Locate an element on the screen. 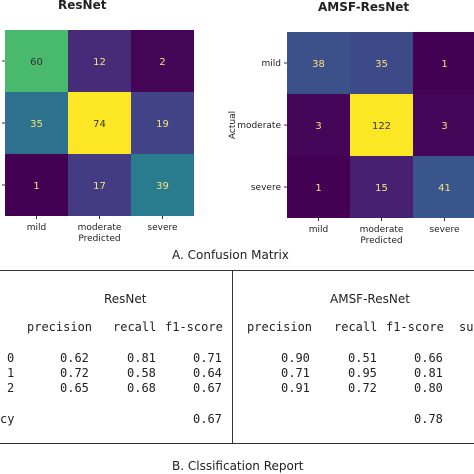 This screenshot has height=474, width=474. cell-value: 19 is located at coordinates (162, 124).